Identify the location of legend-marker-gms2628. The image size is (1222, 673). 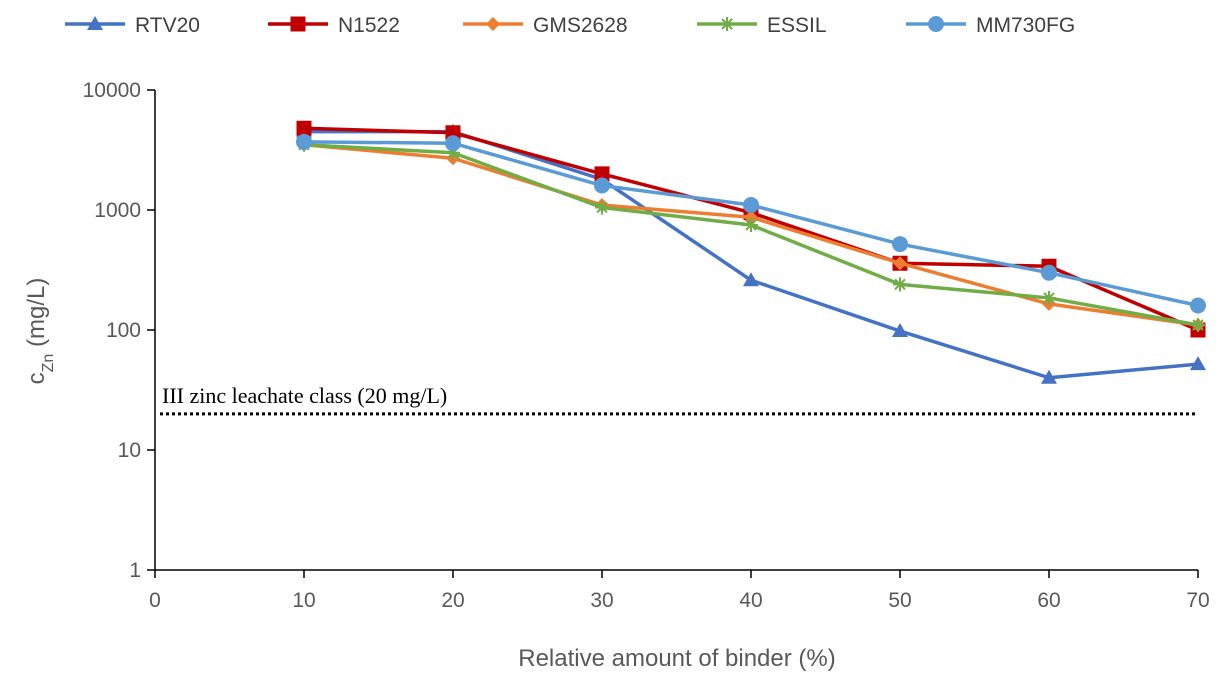
(493, 24).